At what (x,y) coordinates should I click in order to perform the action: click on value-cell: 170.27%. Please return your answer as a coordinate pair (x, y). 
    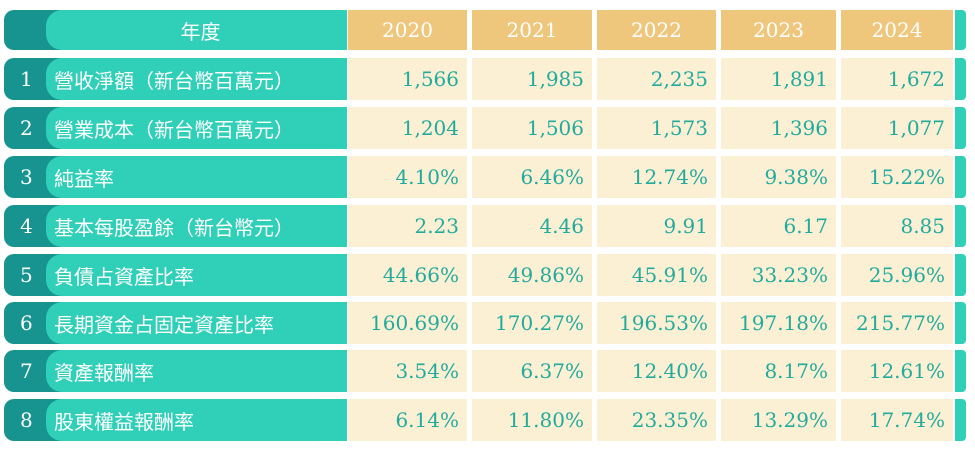
    Looking at the image, I should click on (532, 323).